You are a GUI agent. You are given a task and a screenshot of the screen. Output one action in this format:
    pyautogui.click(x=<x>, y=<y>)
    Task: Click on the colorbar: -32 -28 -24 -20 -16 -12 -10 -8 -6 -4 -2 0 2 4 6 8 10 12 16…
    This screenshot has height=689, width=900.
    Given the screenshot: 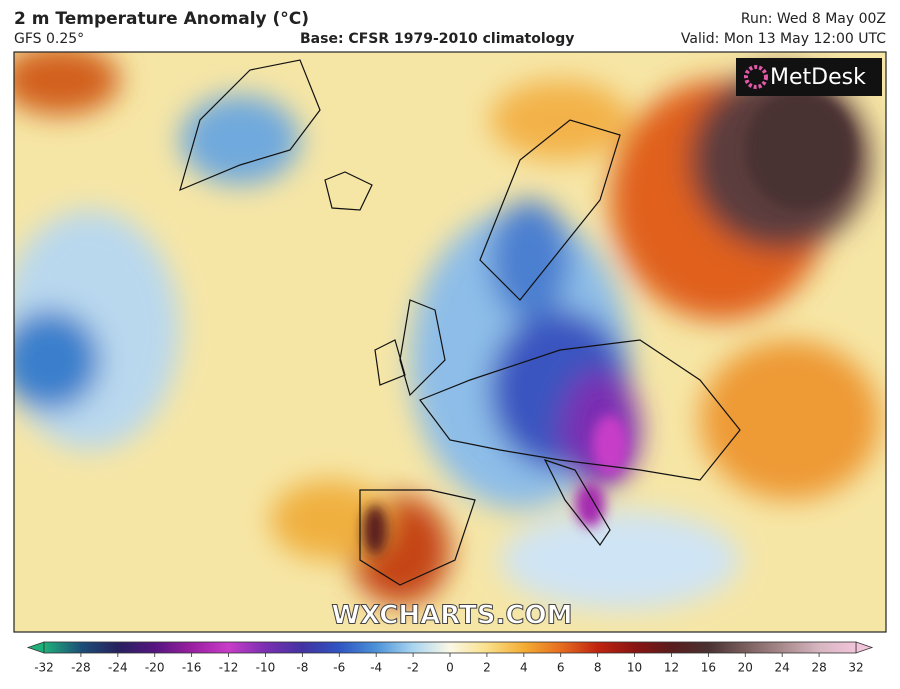 What is the action you would take?
    pyautogui.click(x=450, y=658)
    